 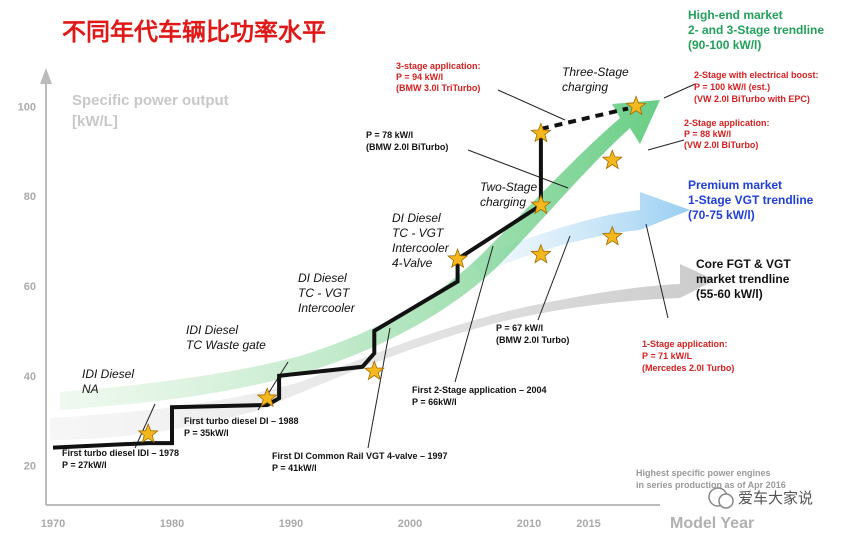 I want to click on svg-text: Two-Stage charging, so click(x=510, y=194).